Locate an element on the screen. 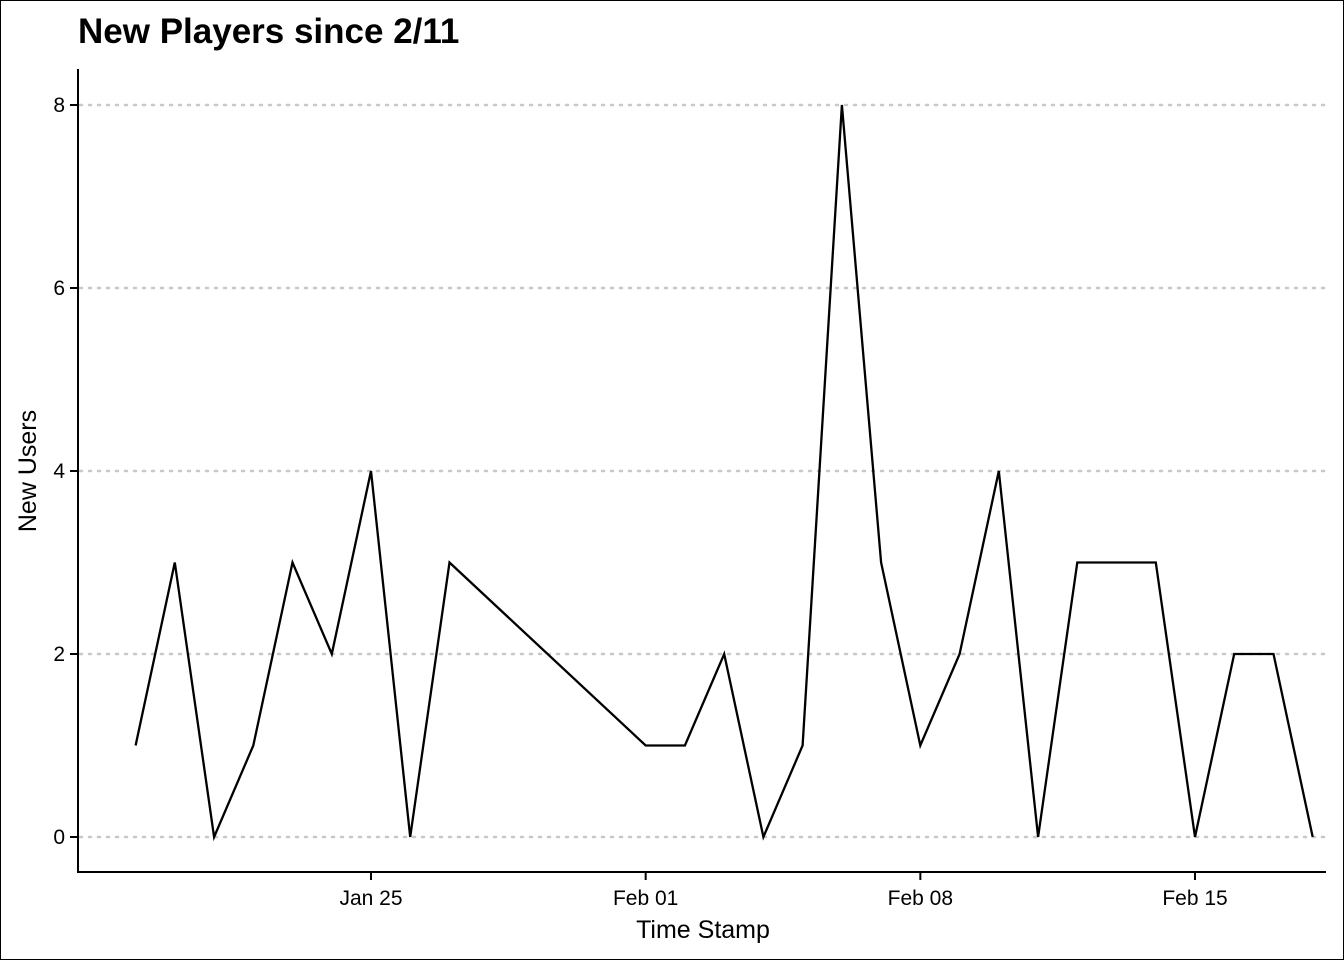 The height and width of the screenshot is (960, 1344). x-tick-label: Feb 01 is located at coordinates (645, 898).